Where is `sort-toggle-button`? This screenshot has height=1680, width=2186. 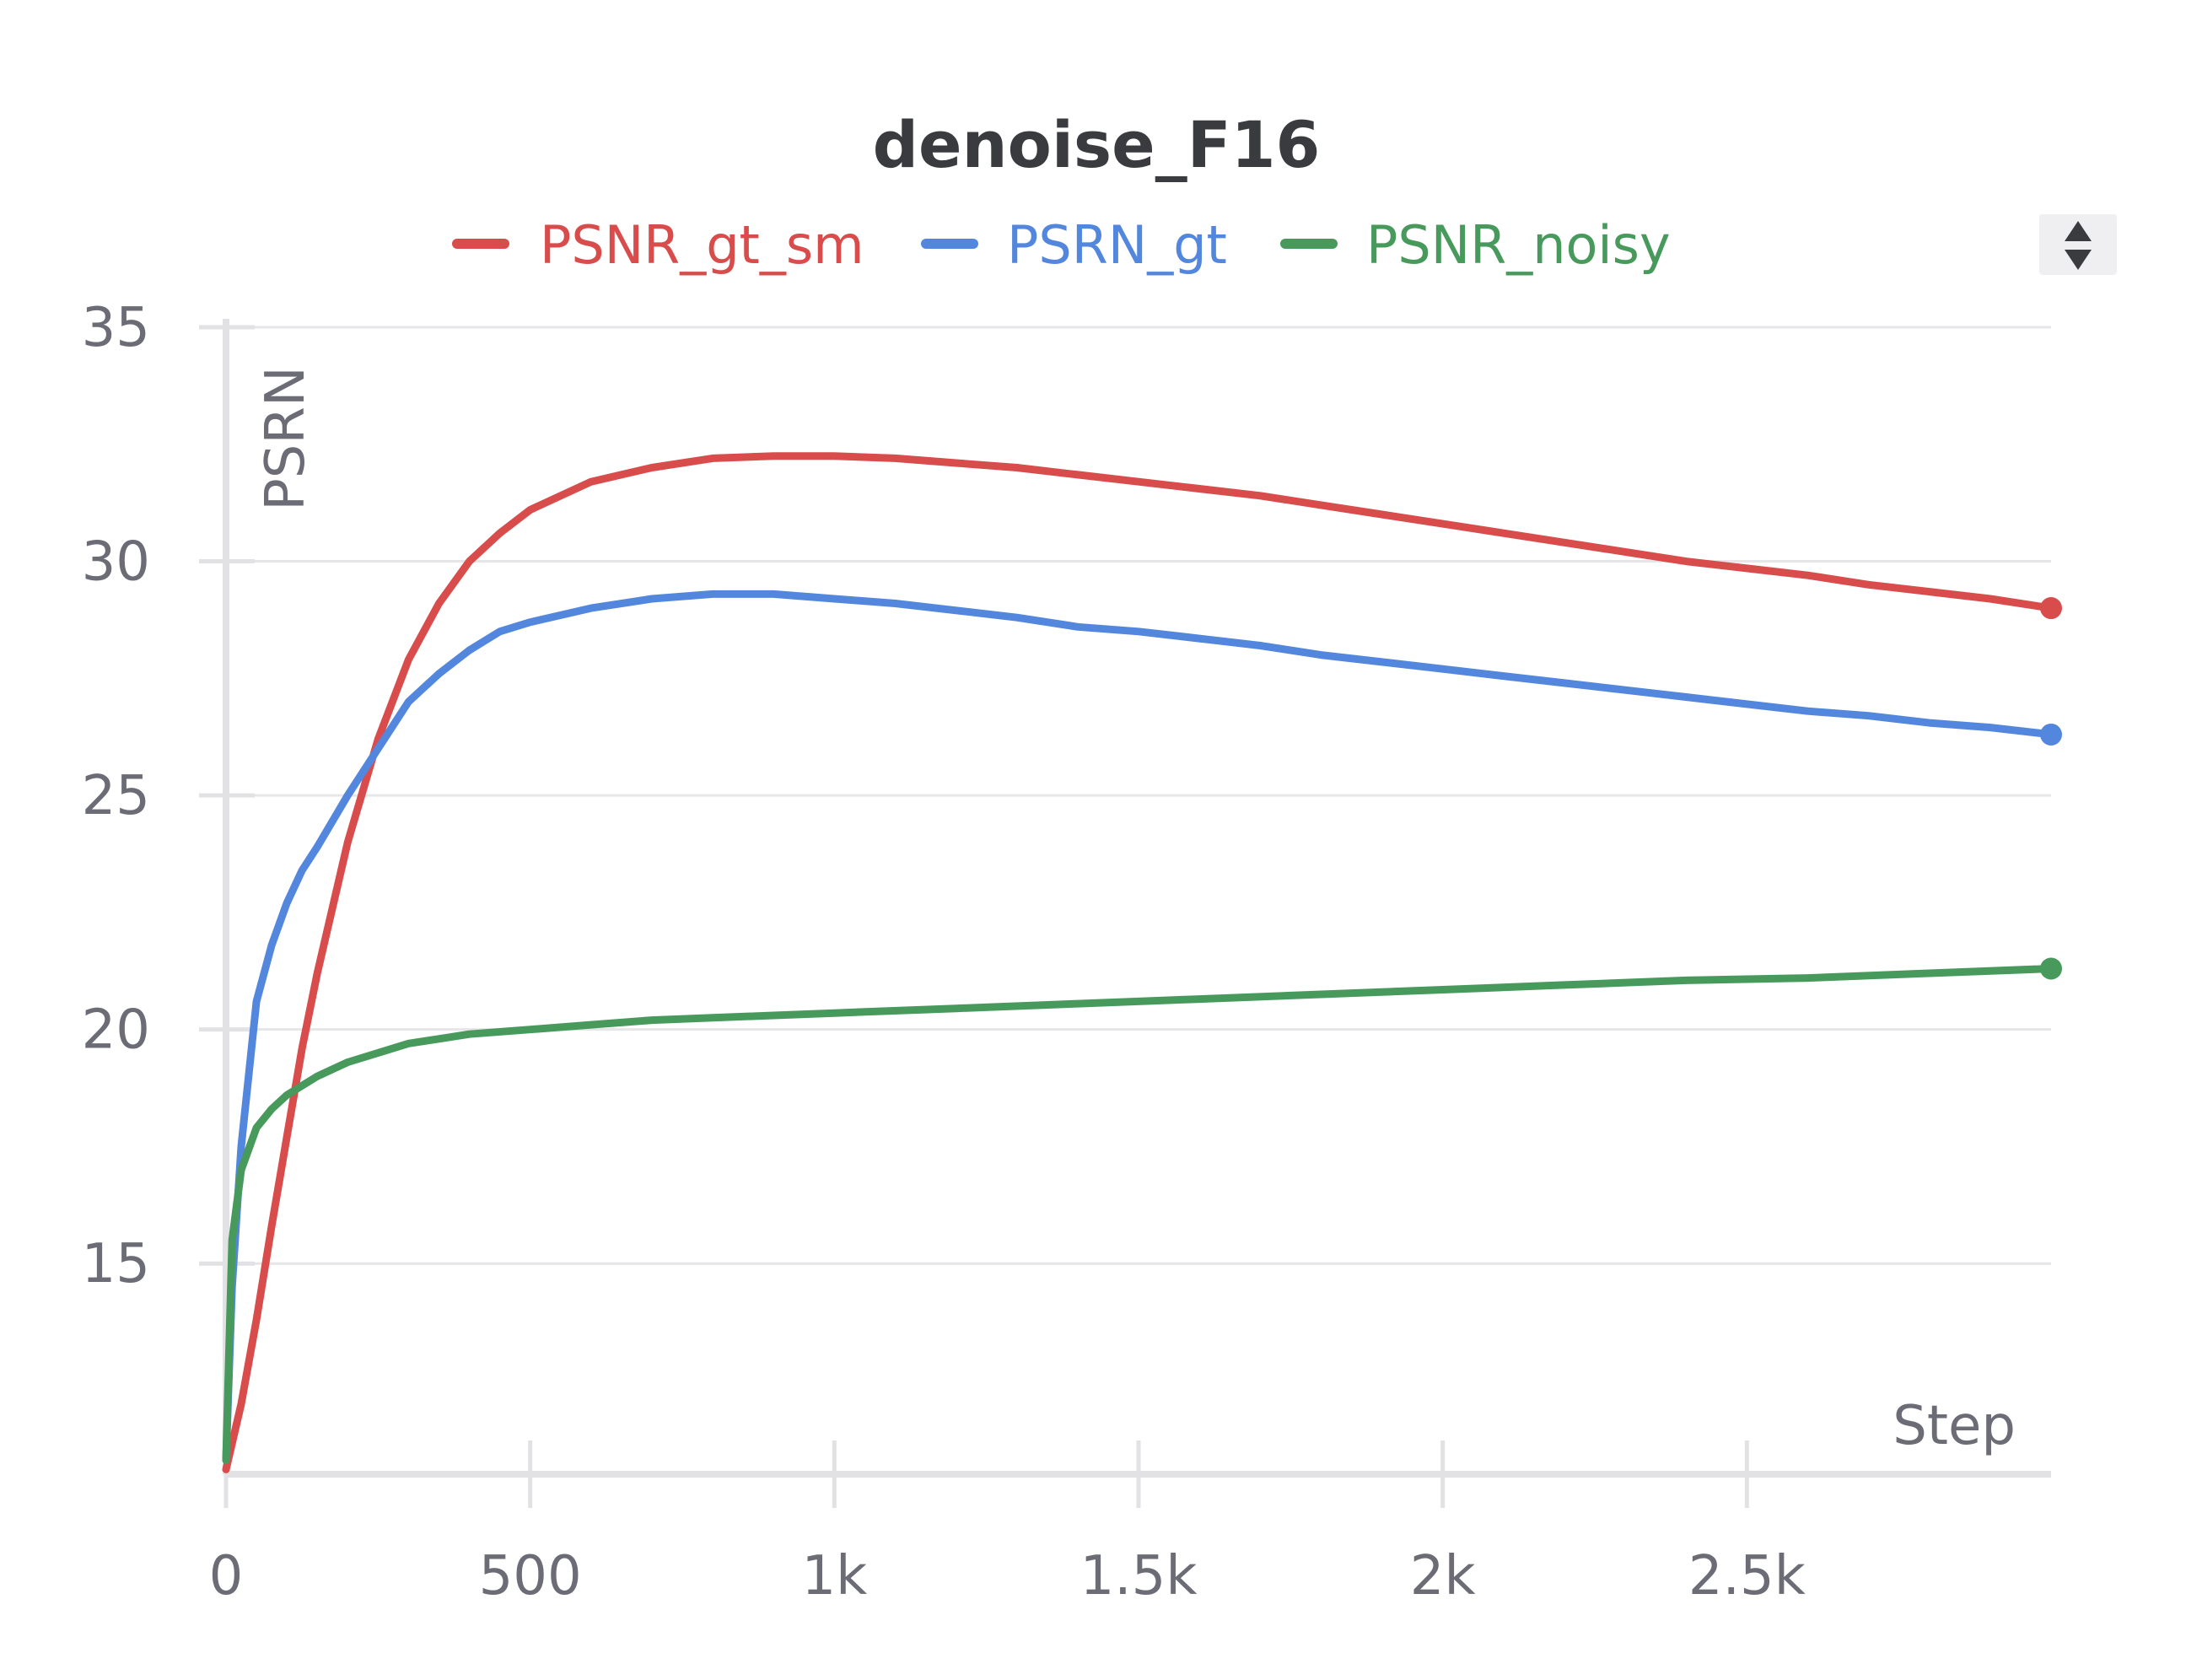 sort-toggle-button is located at coordinates (2078, 244).